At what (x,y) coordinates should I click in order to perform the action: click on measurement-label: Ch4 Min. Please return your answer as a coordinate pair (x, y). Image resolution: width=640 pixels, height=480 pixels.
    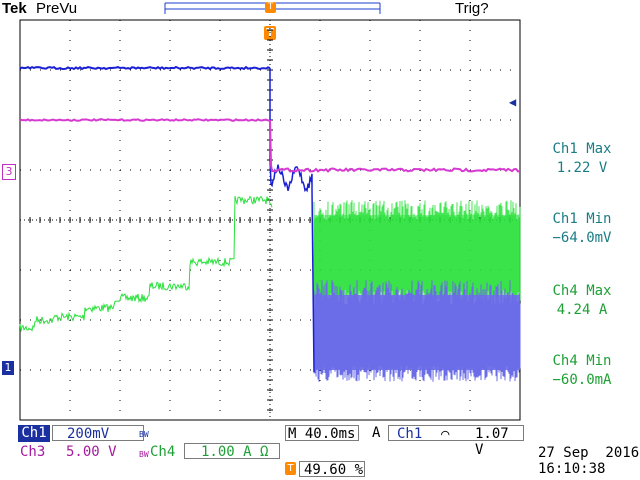
    Looking at the image, I should click on (582, 361).